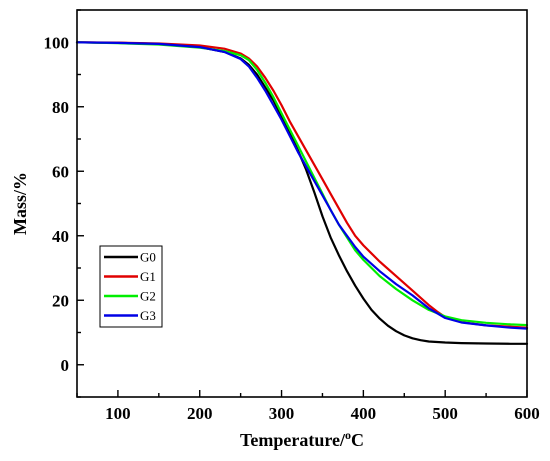  Describe the element at coordinates (20, 203) in the screenshot. I see `y-axis-title: Mass/%` at that location.